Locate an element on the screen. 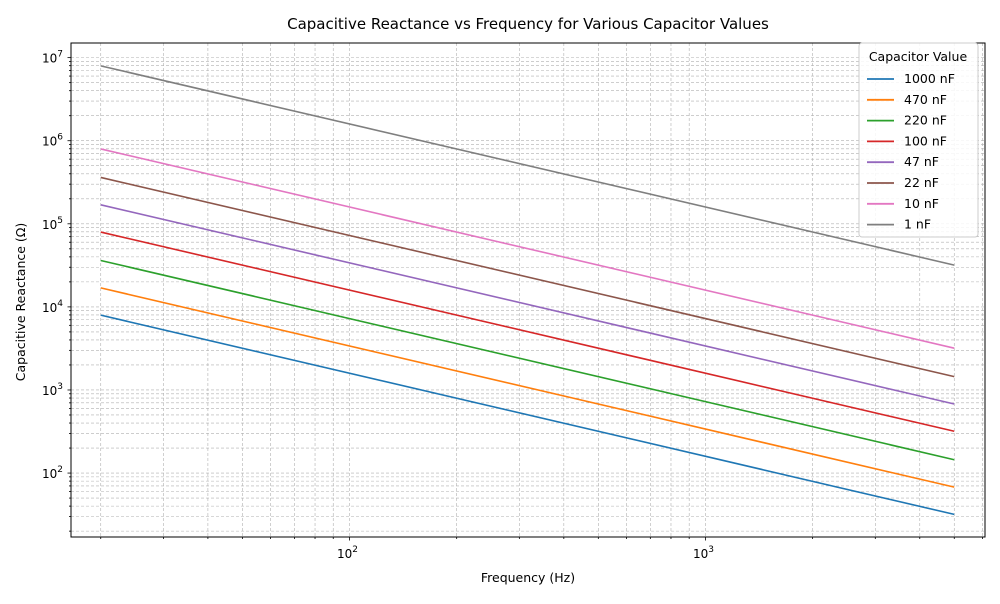  legend-label: 1 nF is located at coordinates (917, 224).